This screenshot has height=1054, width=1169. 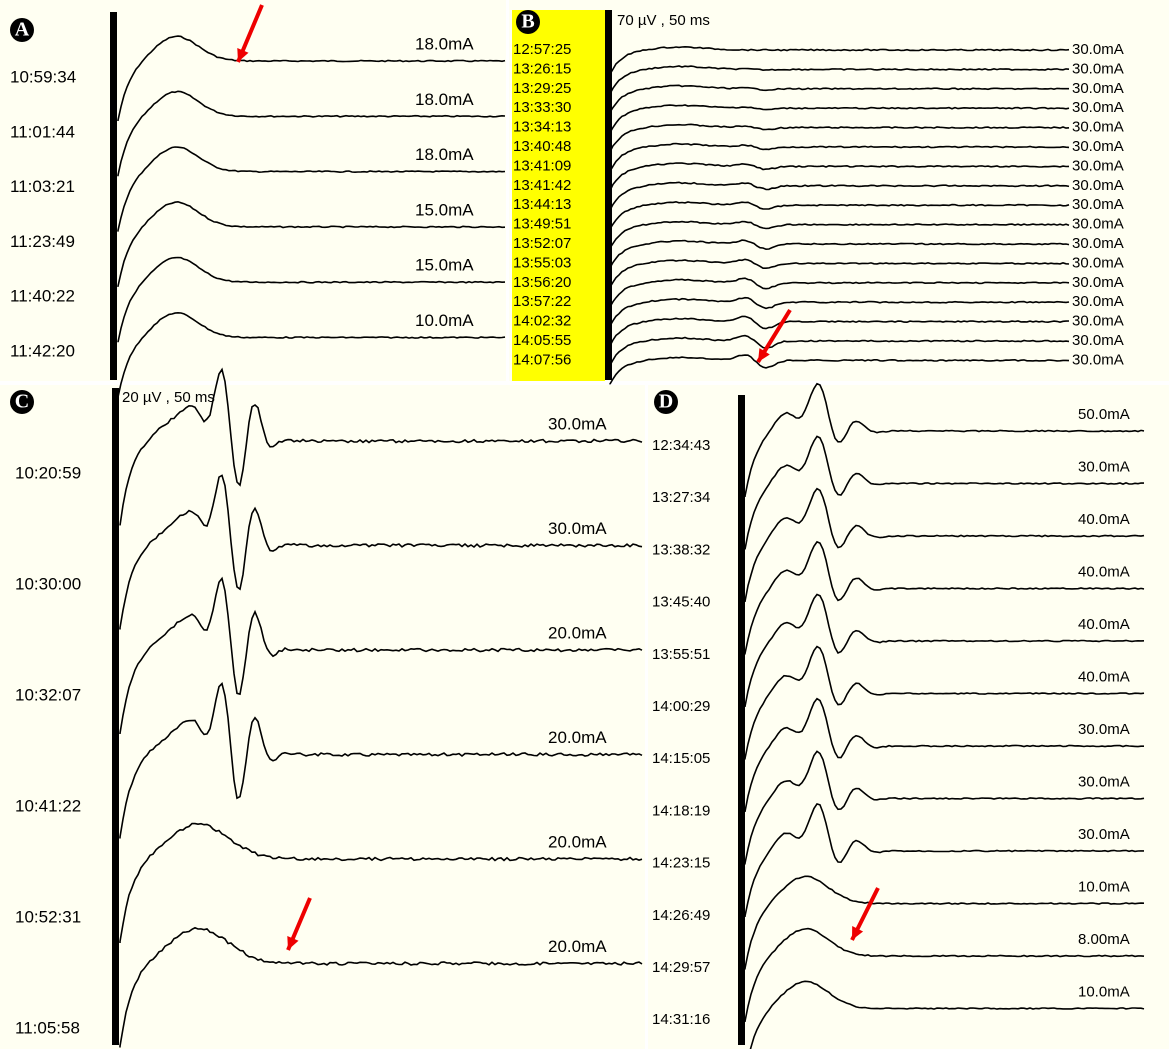 I want to click on time-label: 11:01:44, so click(x=42, y=131).